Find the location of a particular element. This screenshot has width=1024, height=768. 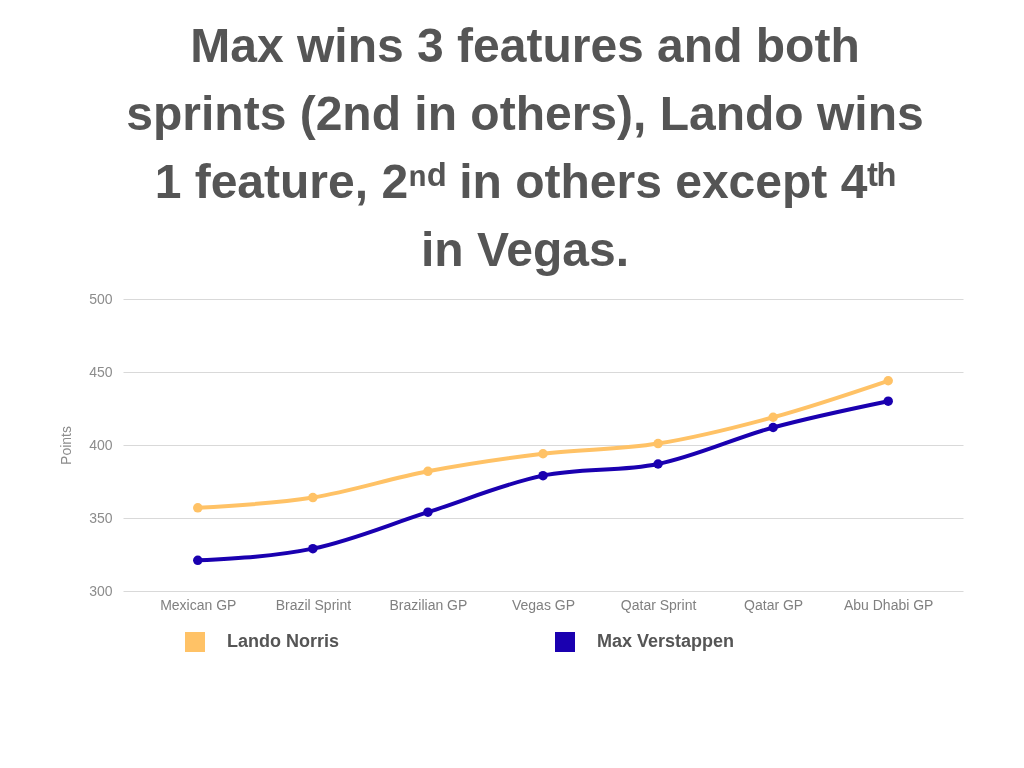

y-axis-title: Points is located at coordinates (66, 445).